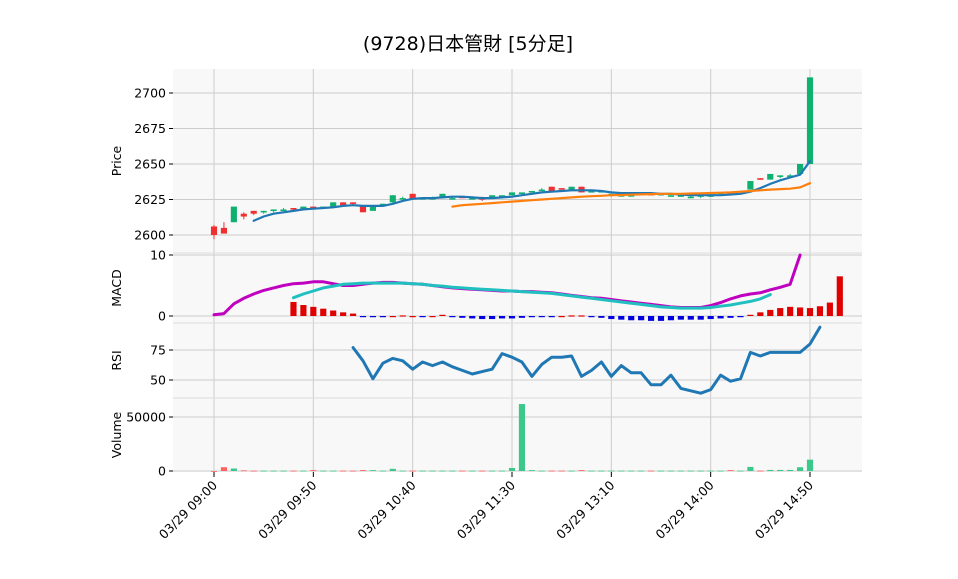  Describe the element at coordinates (631, 195) in the screenshot. I see `series-ma-long` at that location.